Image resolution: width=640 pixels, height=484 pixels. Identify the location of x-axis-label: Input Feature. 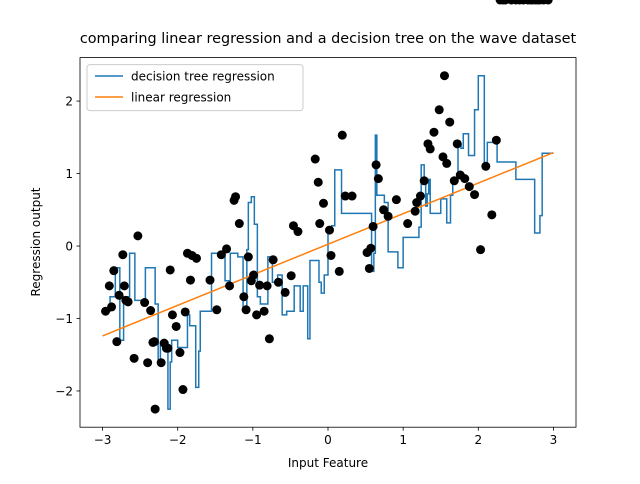
(328, 463).